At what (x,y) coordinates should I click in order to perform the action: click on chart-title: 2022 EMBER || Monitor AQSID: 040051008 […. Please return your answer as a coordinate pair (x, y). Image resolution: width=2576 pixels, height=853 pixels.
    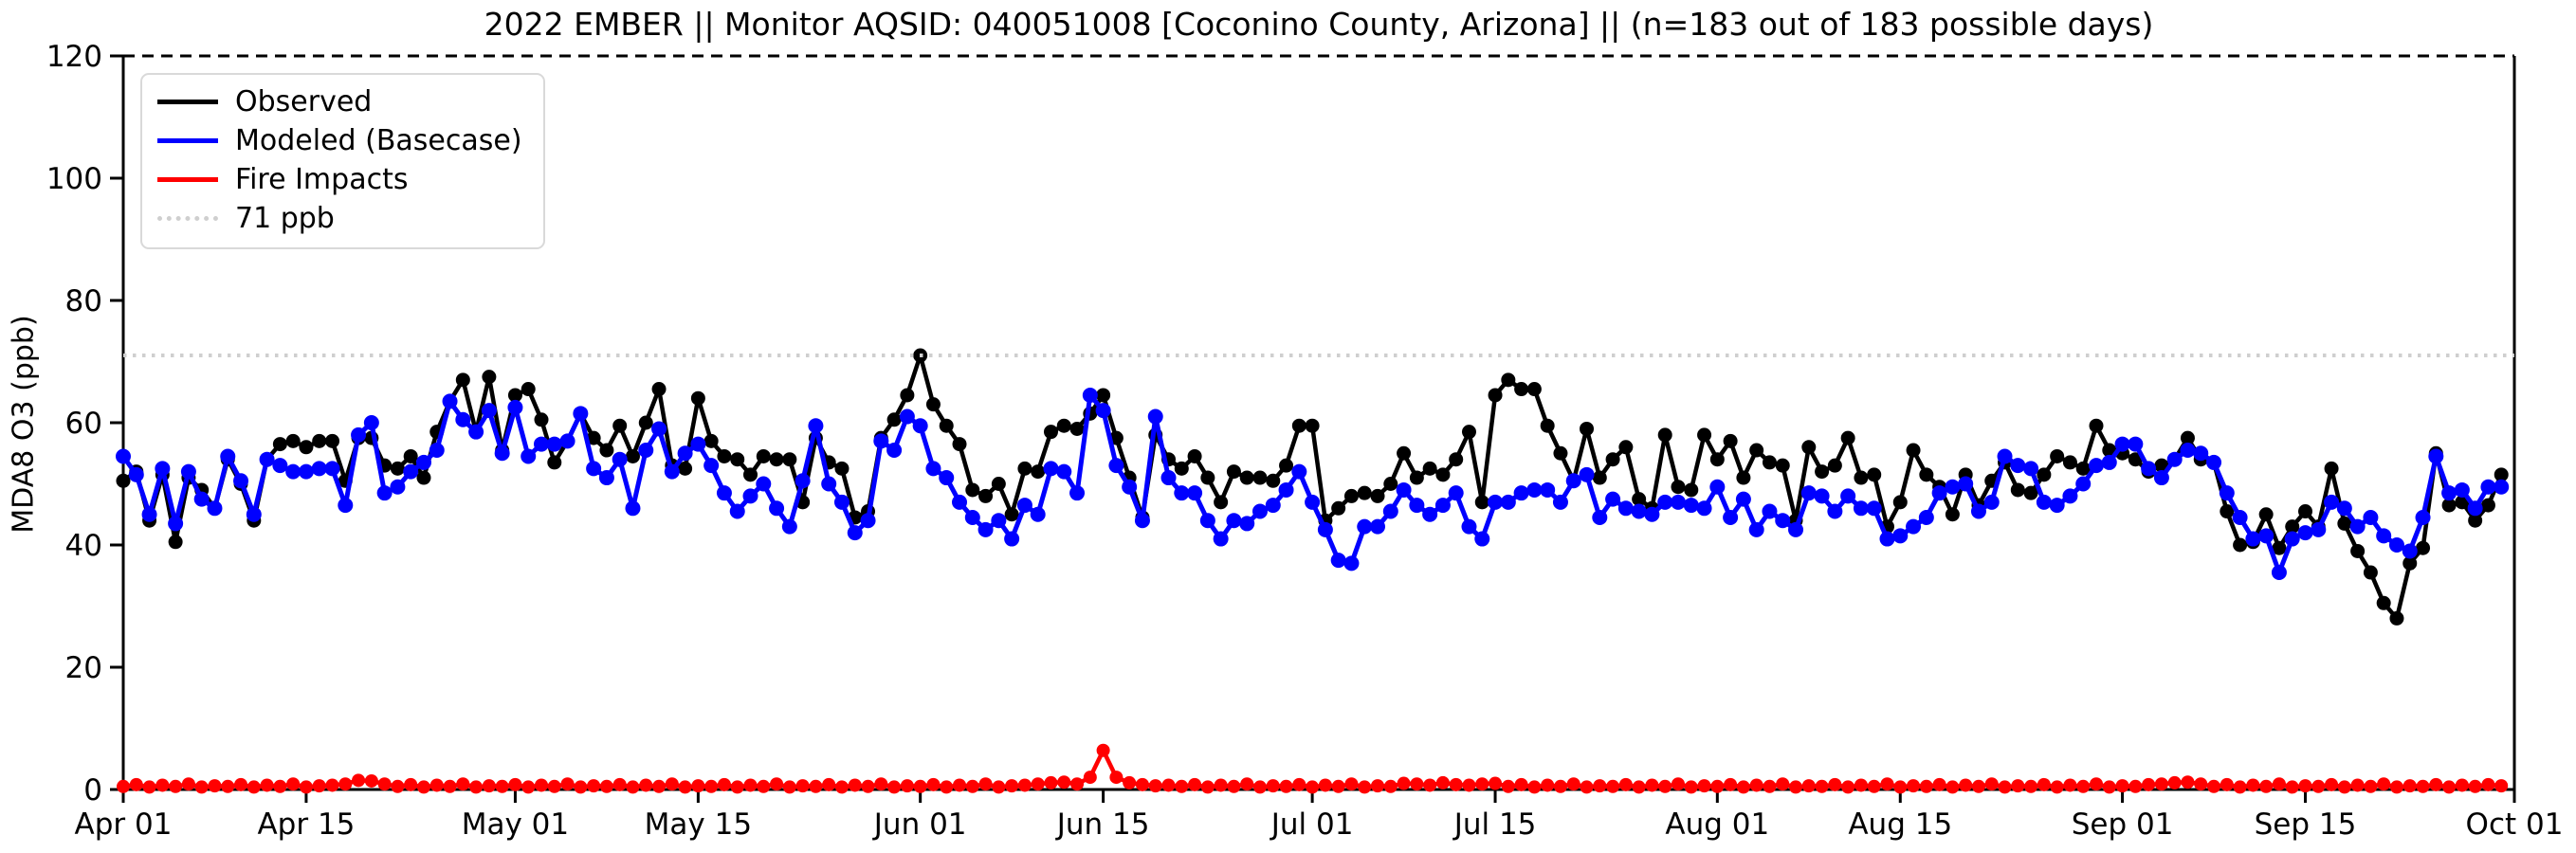
    Looking at the image, I should click on (1319, 24).